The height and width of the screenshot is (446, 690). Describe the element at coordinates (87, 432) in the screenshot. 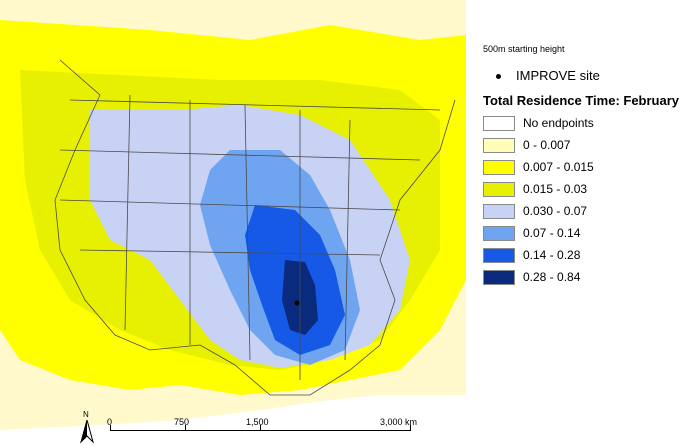

I see `north-arrow-icon` at that location.